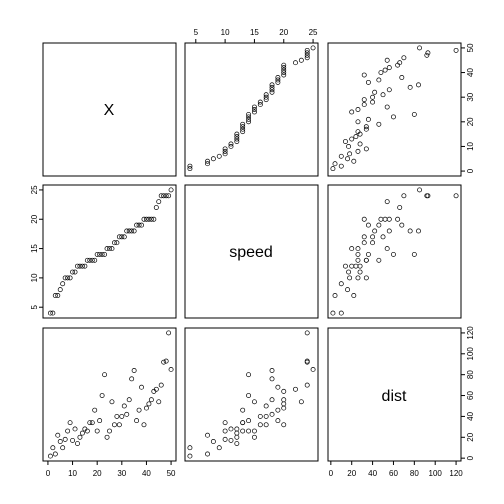 This screenshot has height=504, width=504. Describe the element at coordinates (313, 32) in the screenshot. I see `tick-label-top-speed: 25` at that location.